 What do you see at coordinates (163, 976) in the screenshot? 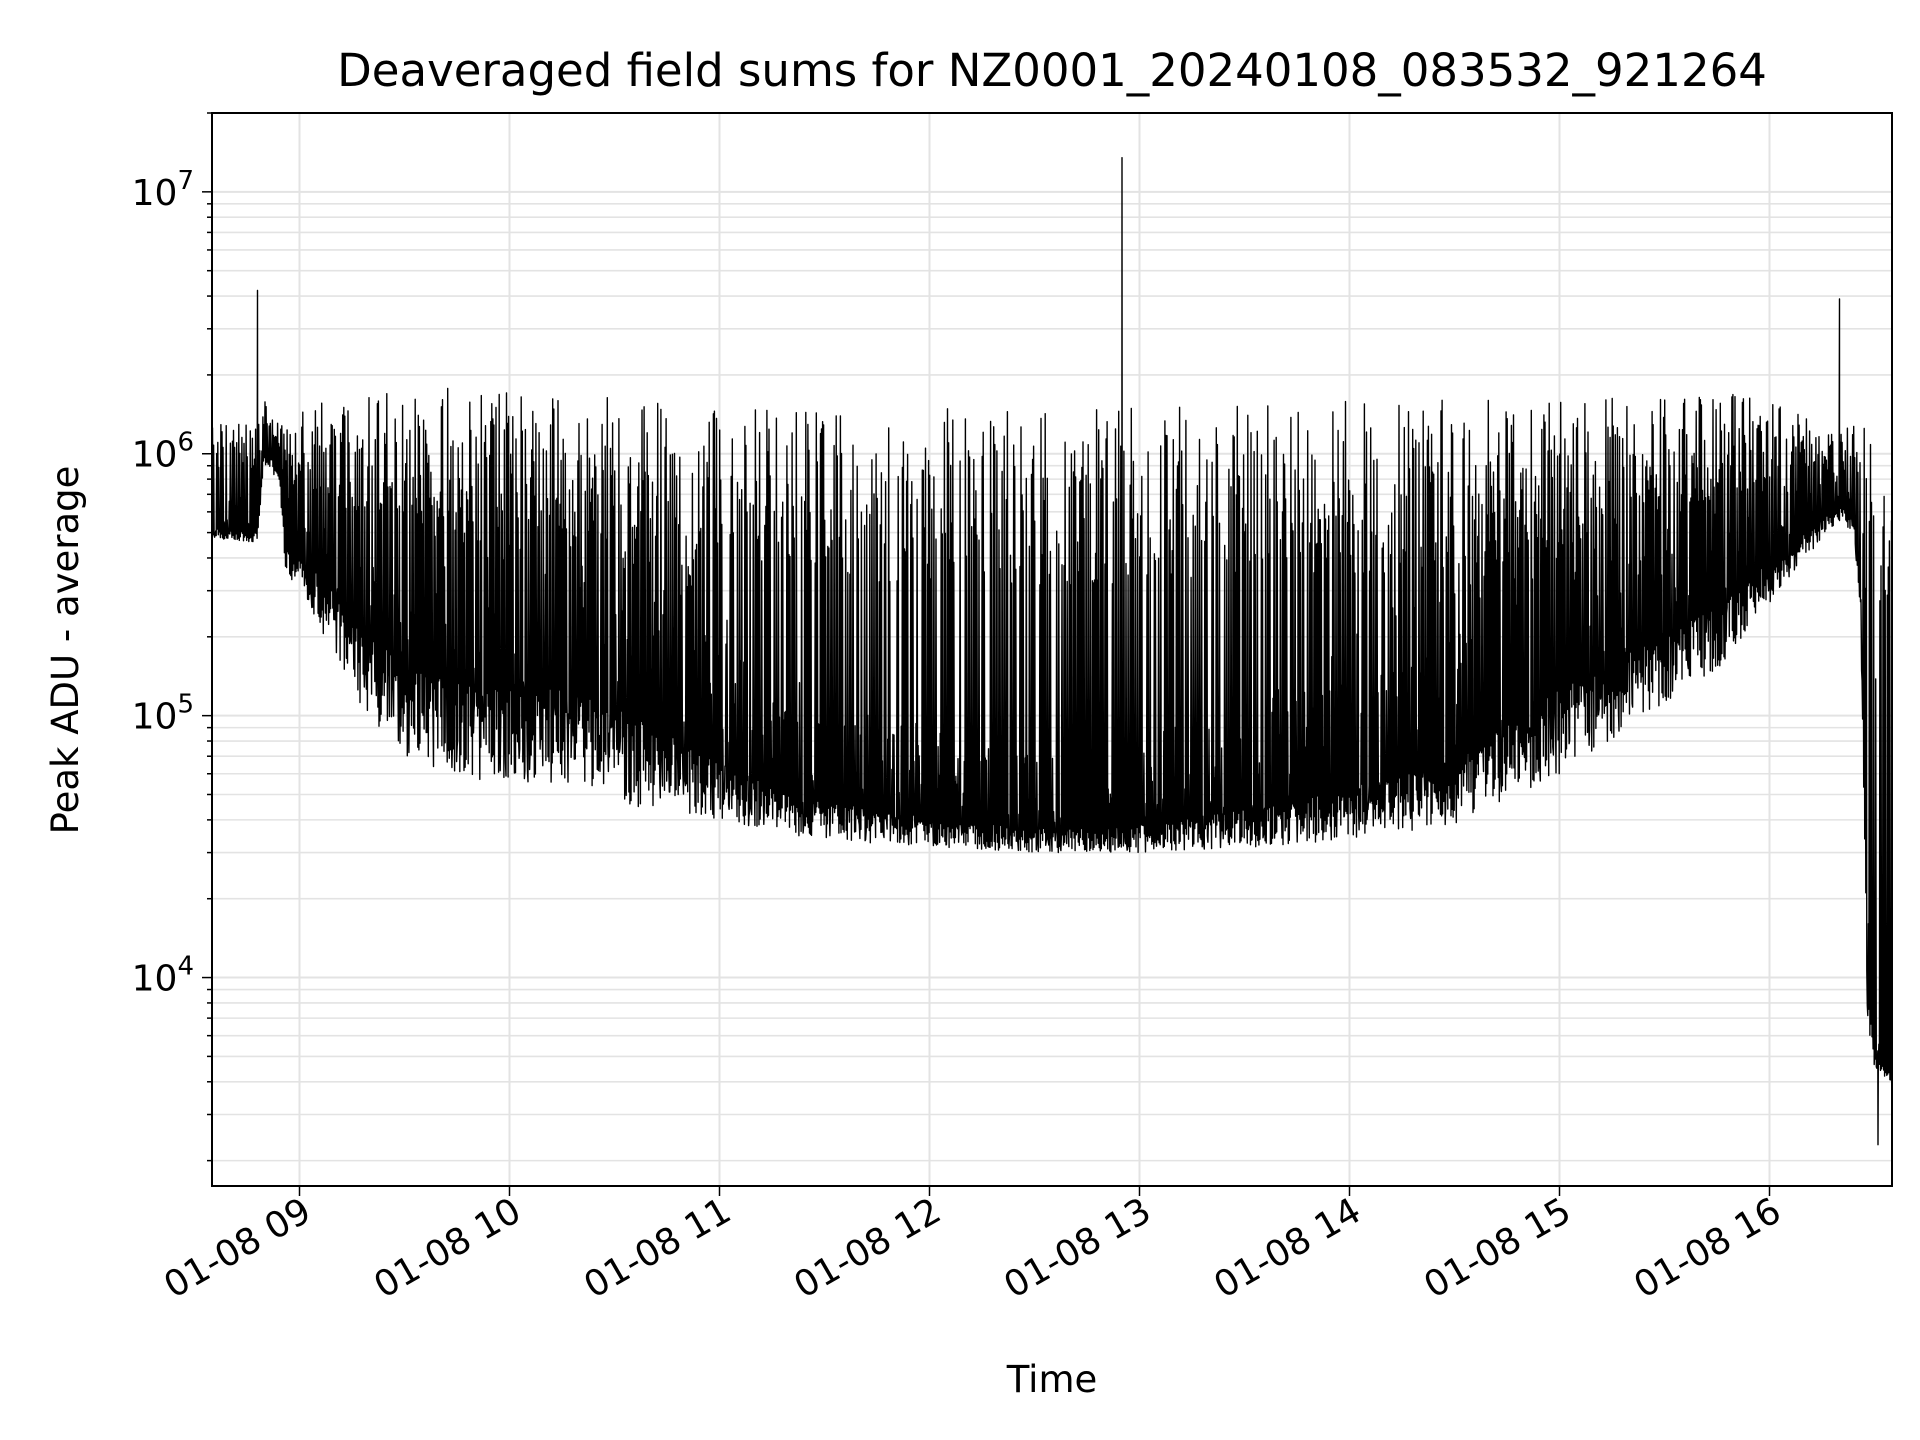
I see `y-tick-label: 10⁴` at bounding box center [163, 976].